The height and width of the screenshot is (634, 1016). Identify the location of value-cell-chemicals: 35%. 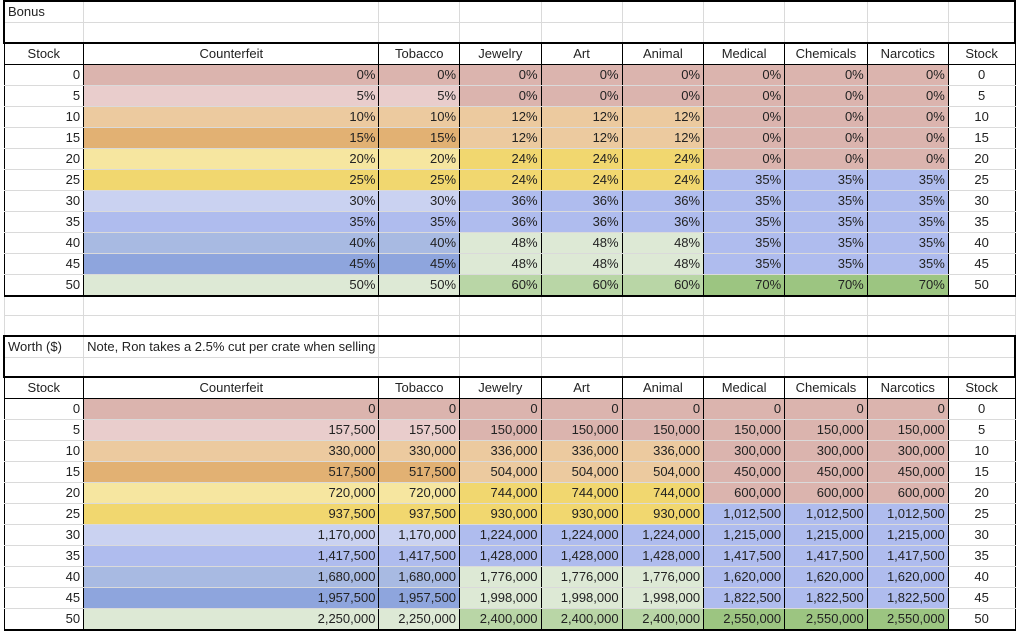
(826, 263).